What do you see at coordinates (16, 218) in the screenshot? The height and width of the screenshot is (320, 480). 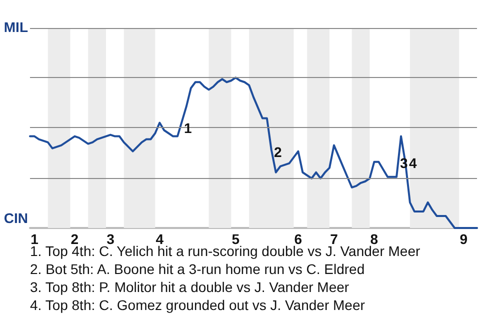 I see `text: CIN` at bounding box center [16, 218].